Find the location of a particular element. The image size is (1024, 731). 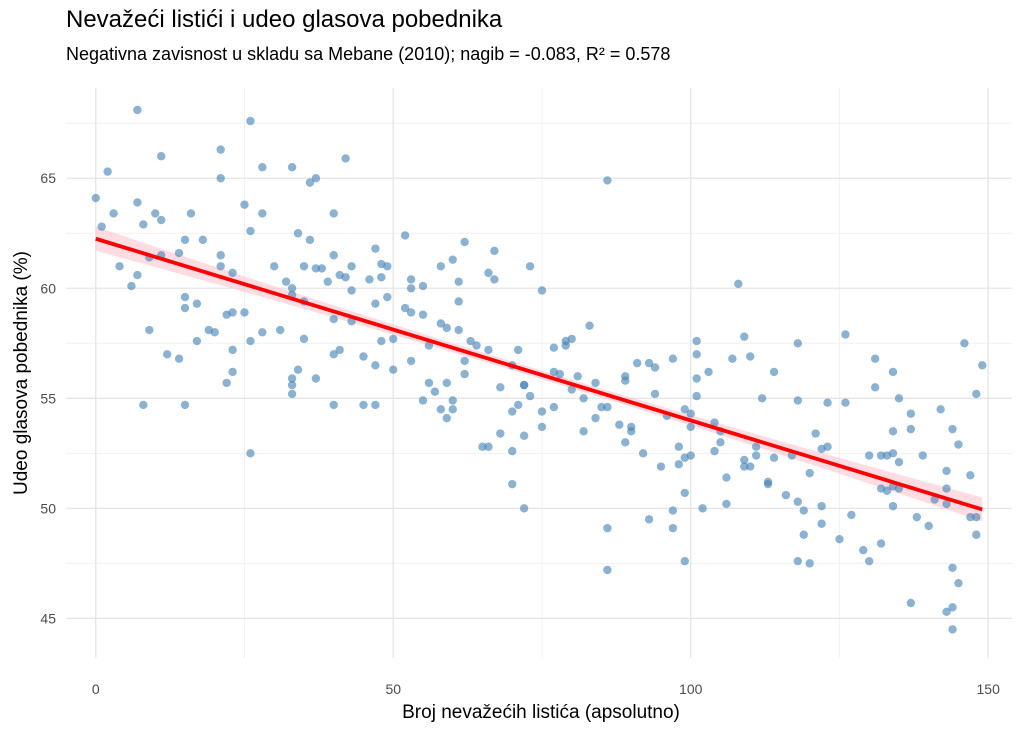

x-tick-label: 50 is located at coordinates (393, 689).